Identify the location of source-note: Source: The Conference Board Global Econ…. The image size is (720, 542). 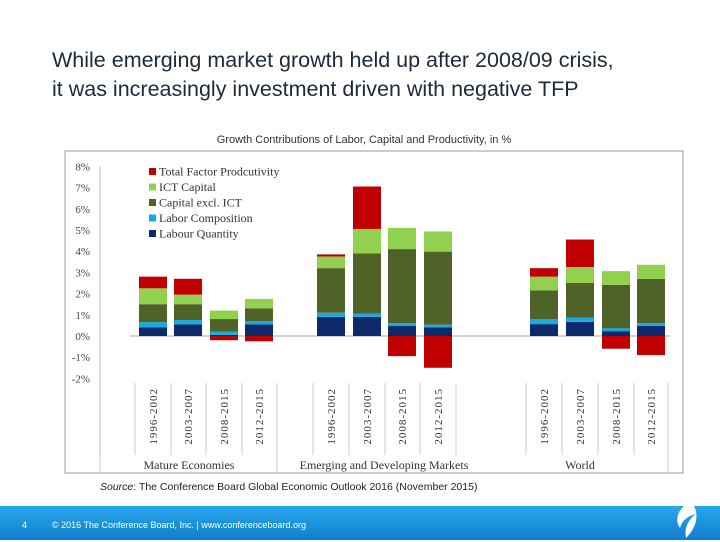
(288, 487).